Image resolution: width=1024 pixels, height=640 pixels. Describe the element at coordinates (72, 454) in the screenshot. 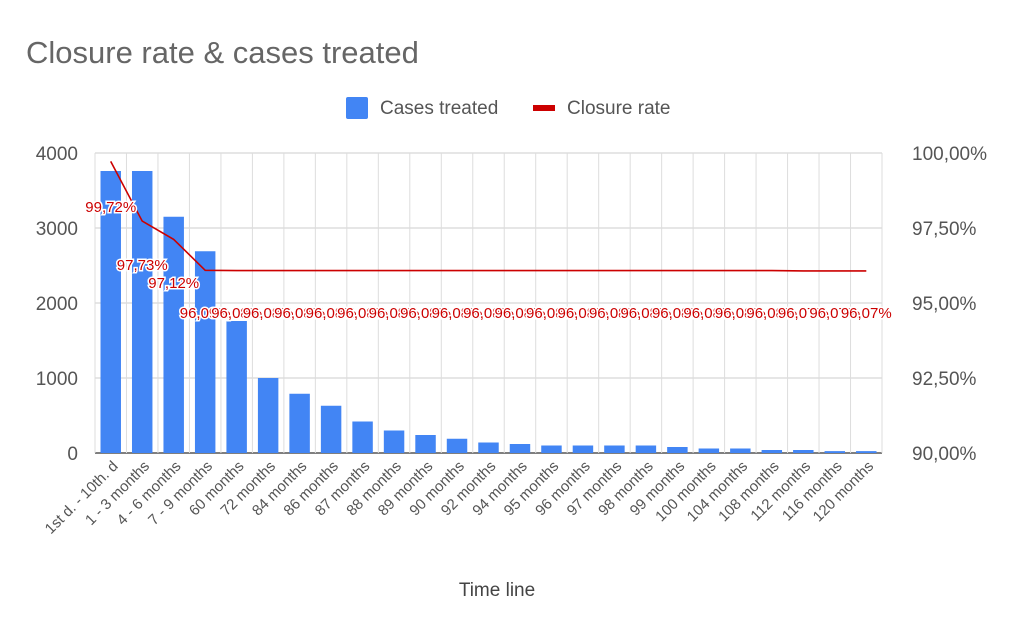

I see `left-axis-tick-label: 0` at that location.